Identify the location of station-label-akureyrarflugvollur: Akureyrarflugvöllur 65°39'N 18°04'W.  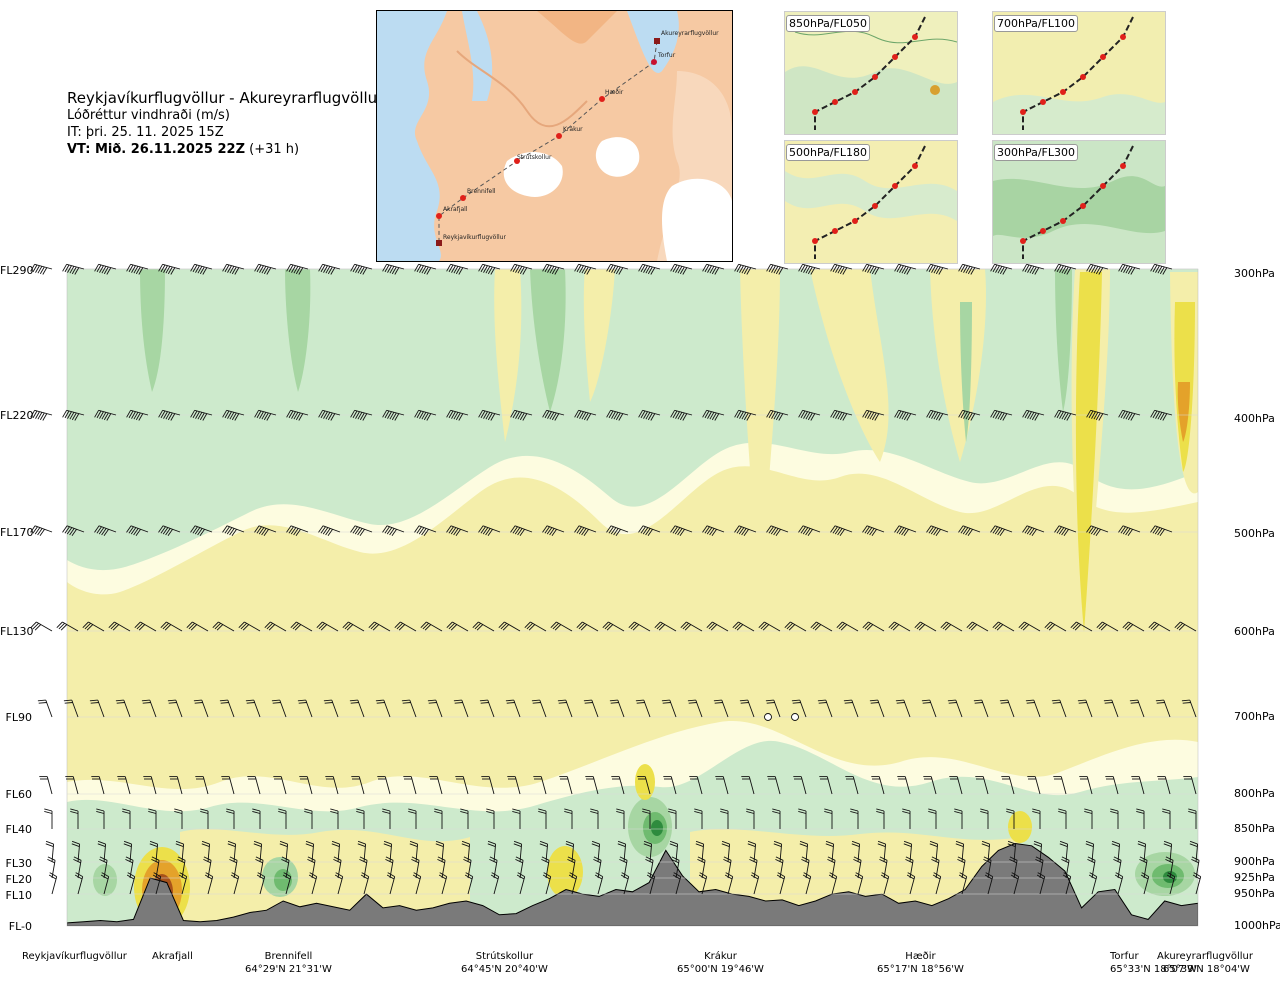
(1205, 963).